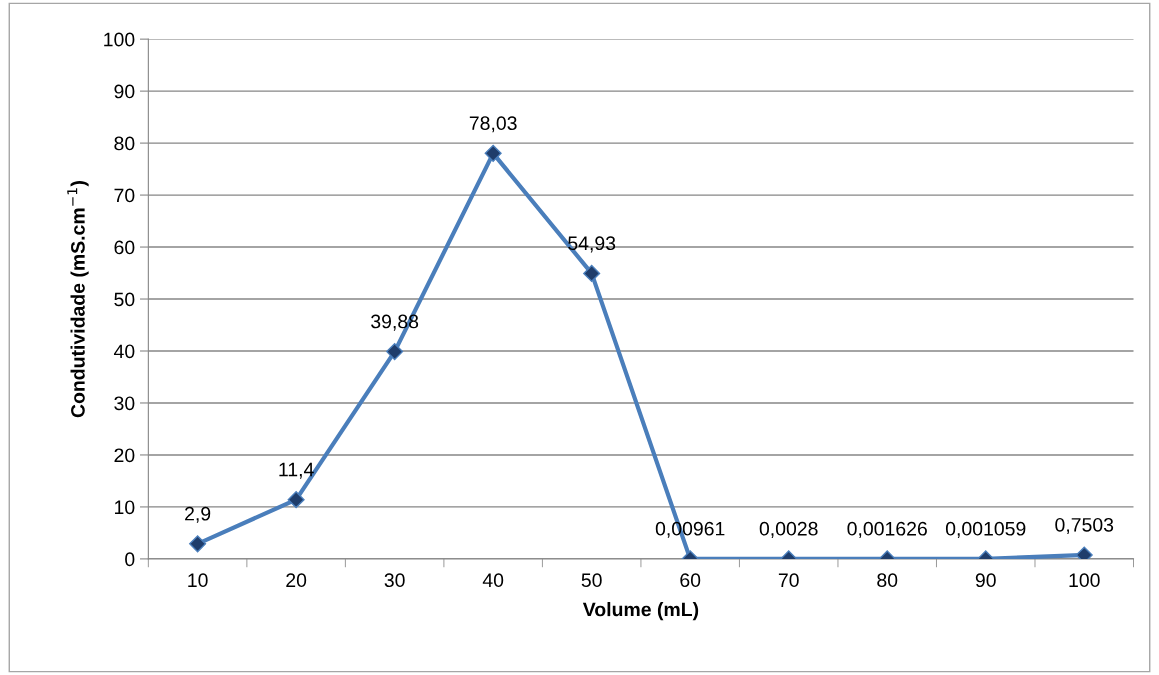 This screenshot has width=1159, height=675. Describe the element at coordinates (125, 507) in the screenshot. I see `y-tick-label: 10` at that location.